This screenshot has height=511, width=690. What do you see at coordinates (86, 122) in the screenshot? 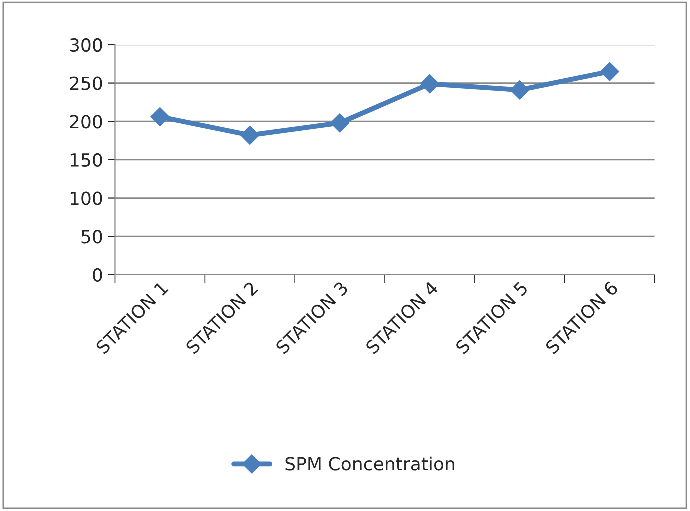
I see `y-tick-label: 200` at bounding box center [86, 122].